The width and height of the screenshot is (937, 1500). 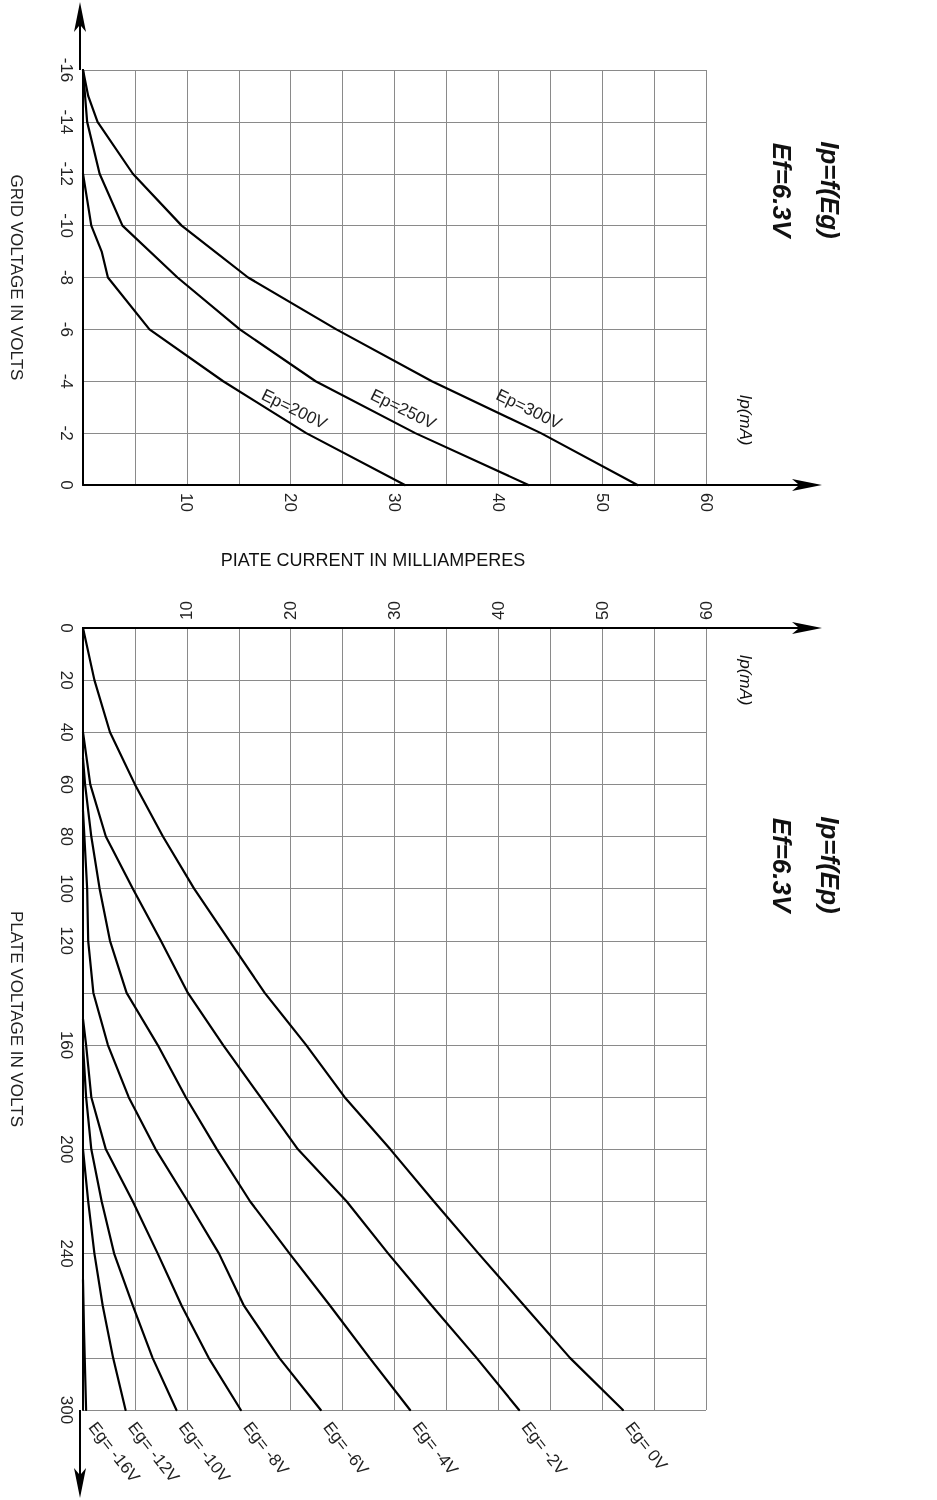 I want to click on y-tick-label: 160, so click(x=66, y=1045).